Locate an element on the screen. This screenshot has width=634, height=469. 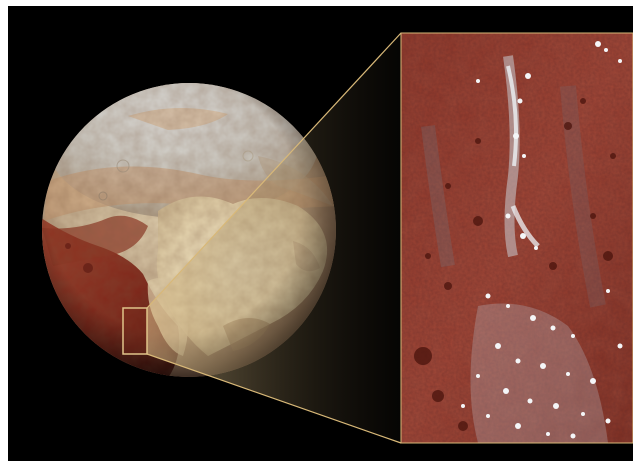
zoom-region-marker is located at coordinates (135, 331).